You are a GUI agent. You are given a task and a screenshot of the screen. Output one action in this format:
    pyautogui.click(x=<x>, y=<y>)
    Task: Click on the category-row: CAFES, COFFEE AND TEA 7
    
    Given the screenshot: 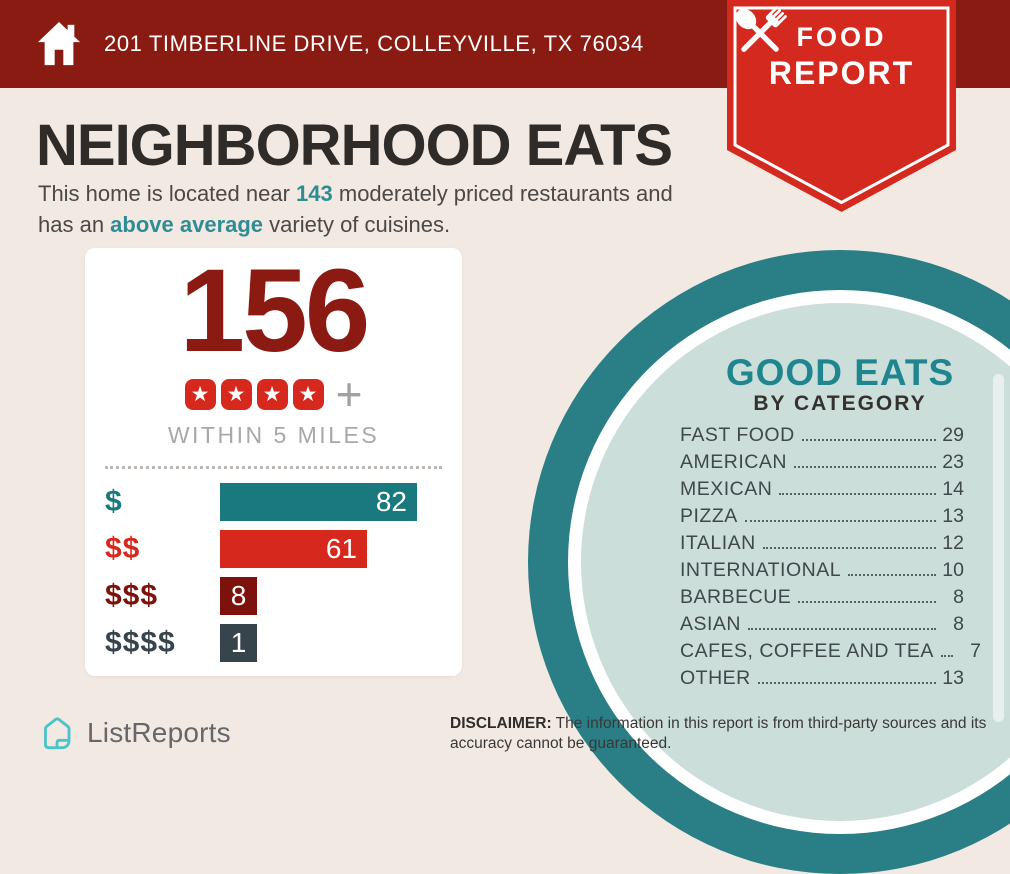 What is the action you would take?
    pyautogui.click(x=830, y=653)
    